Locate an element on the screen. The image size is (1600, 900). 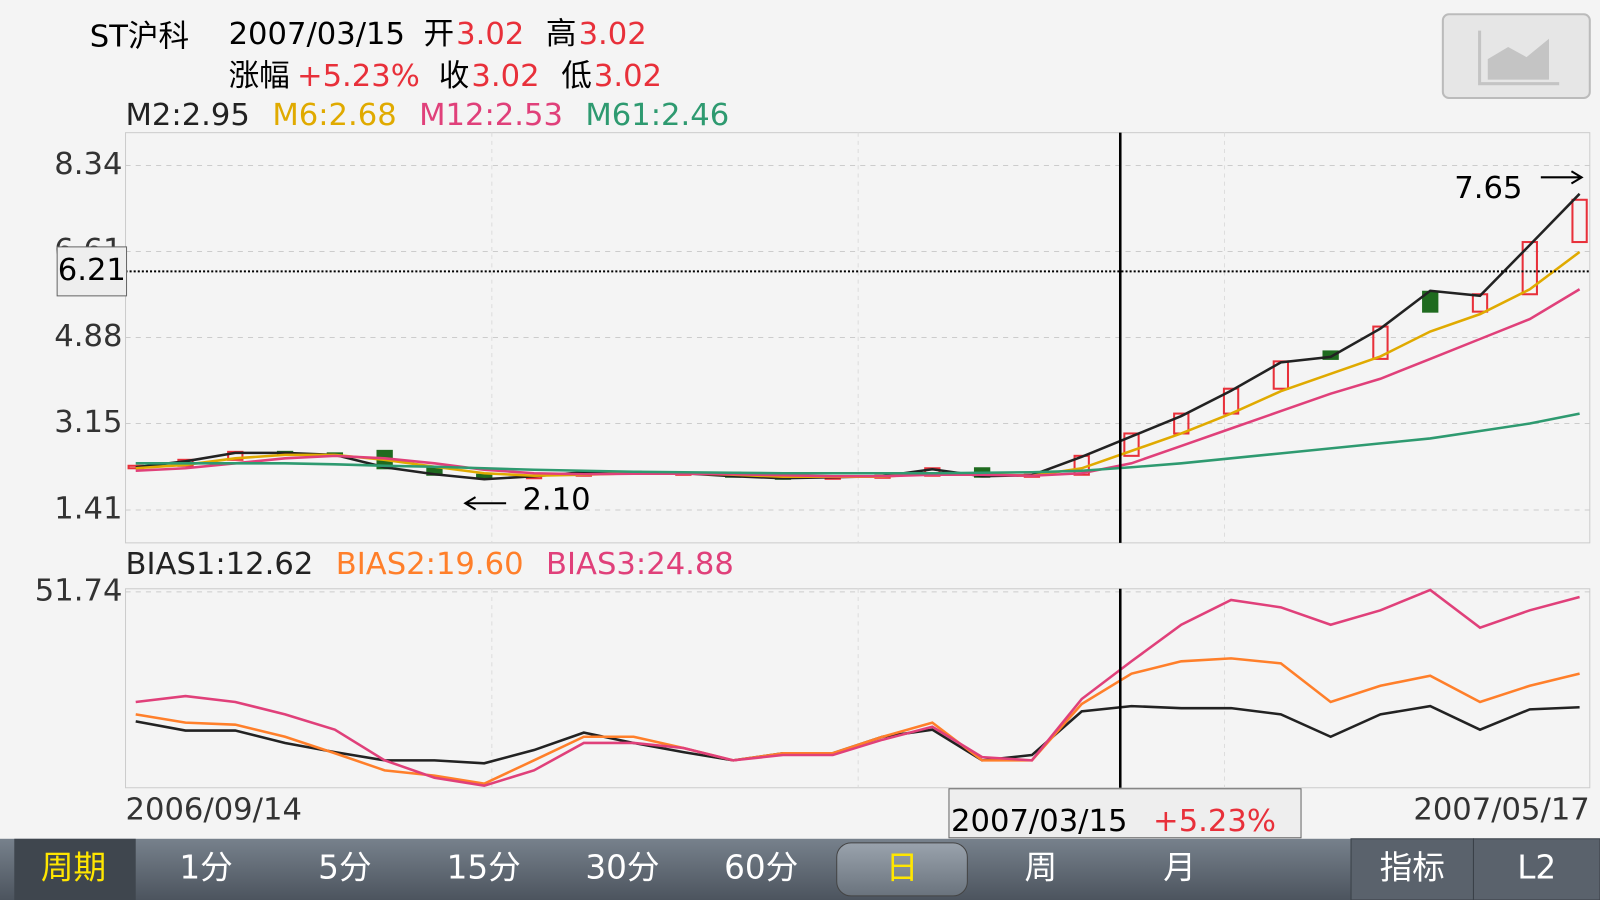
cursor-price-box is located at coordinates (92, 271).